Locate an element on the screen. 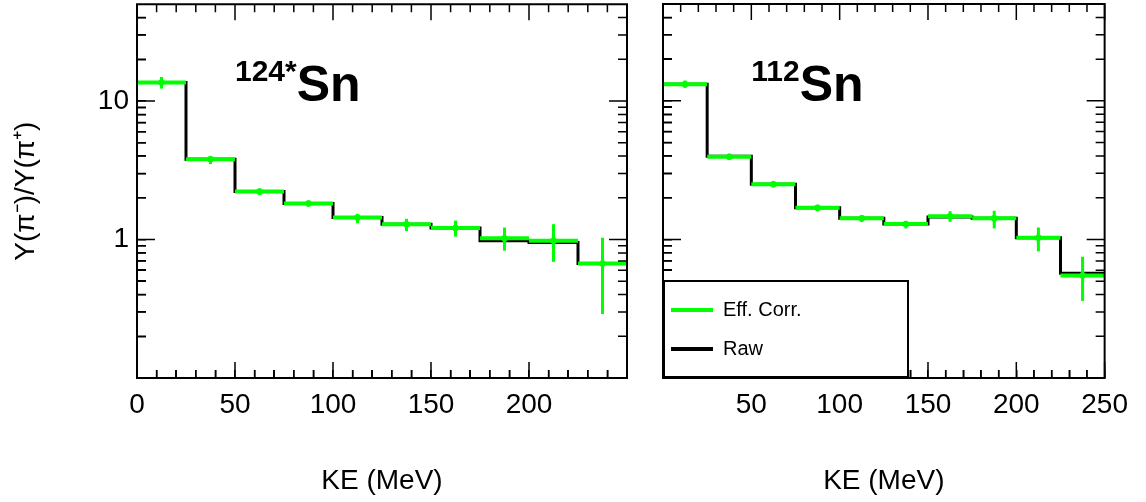 This screenshot has height=502, width=1146. legend-label: Eff. Corr. is located at coordinates (762, 309).